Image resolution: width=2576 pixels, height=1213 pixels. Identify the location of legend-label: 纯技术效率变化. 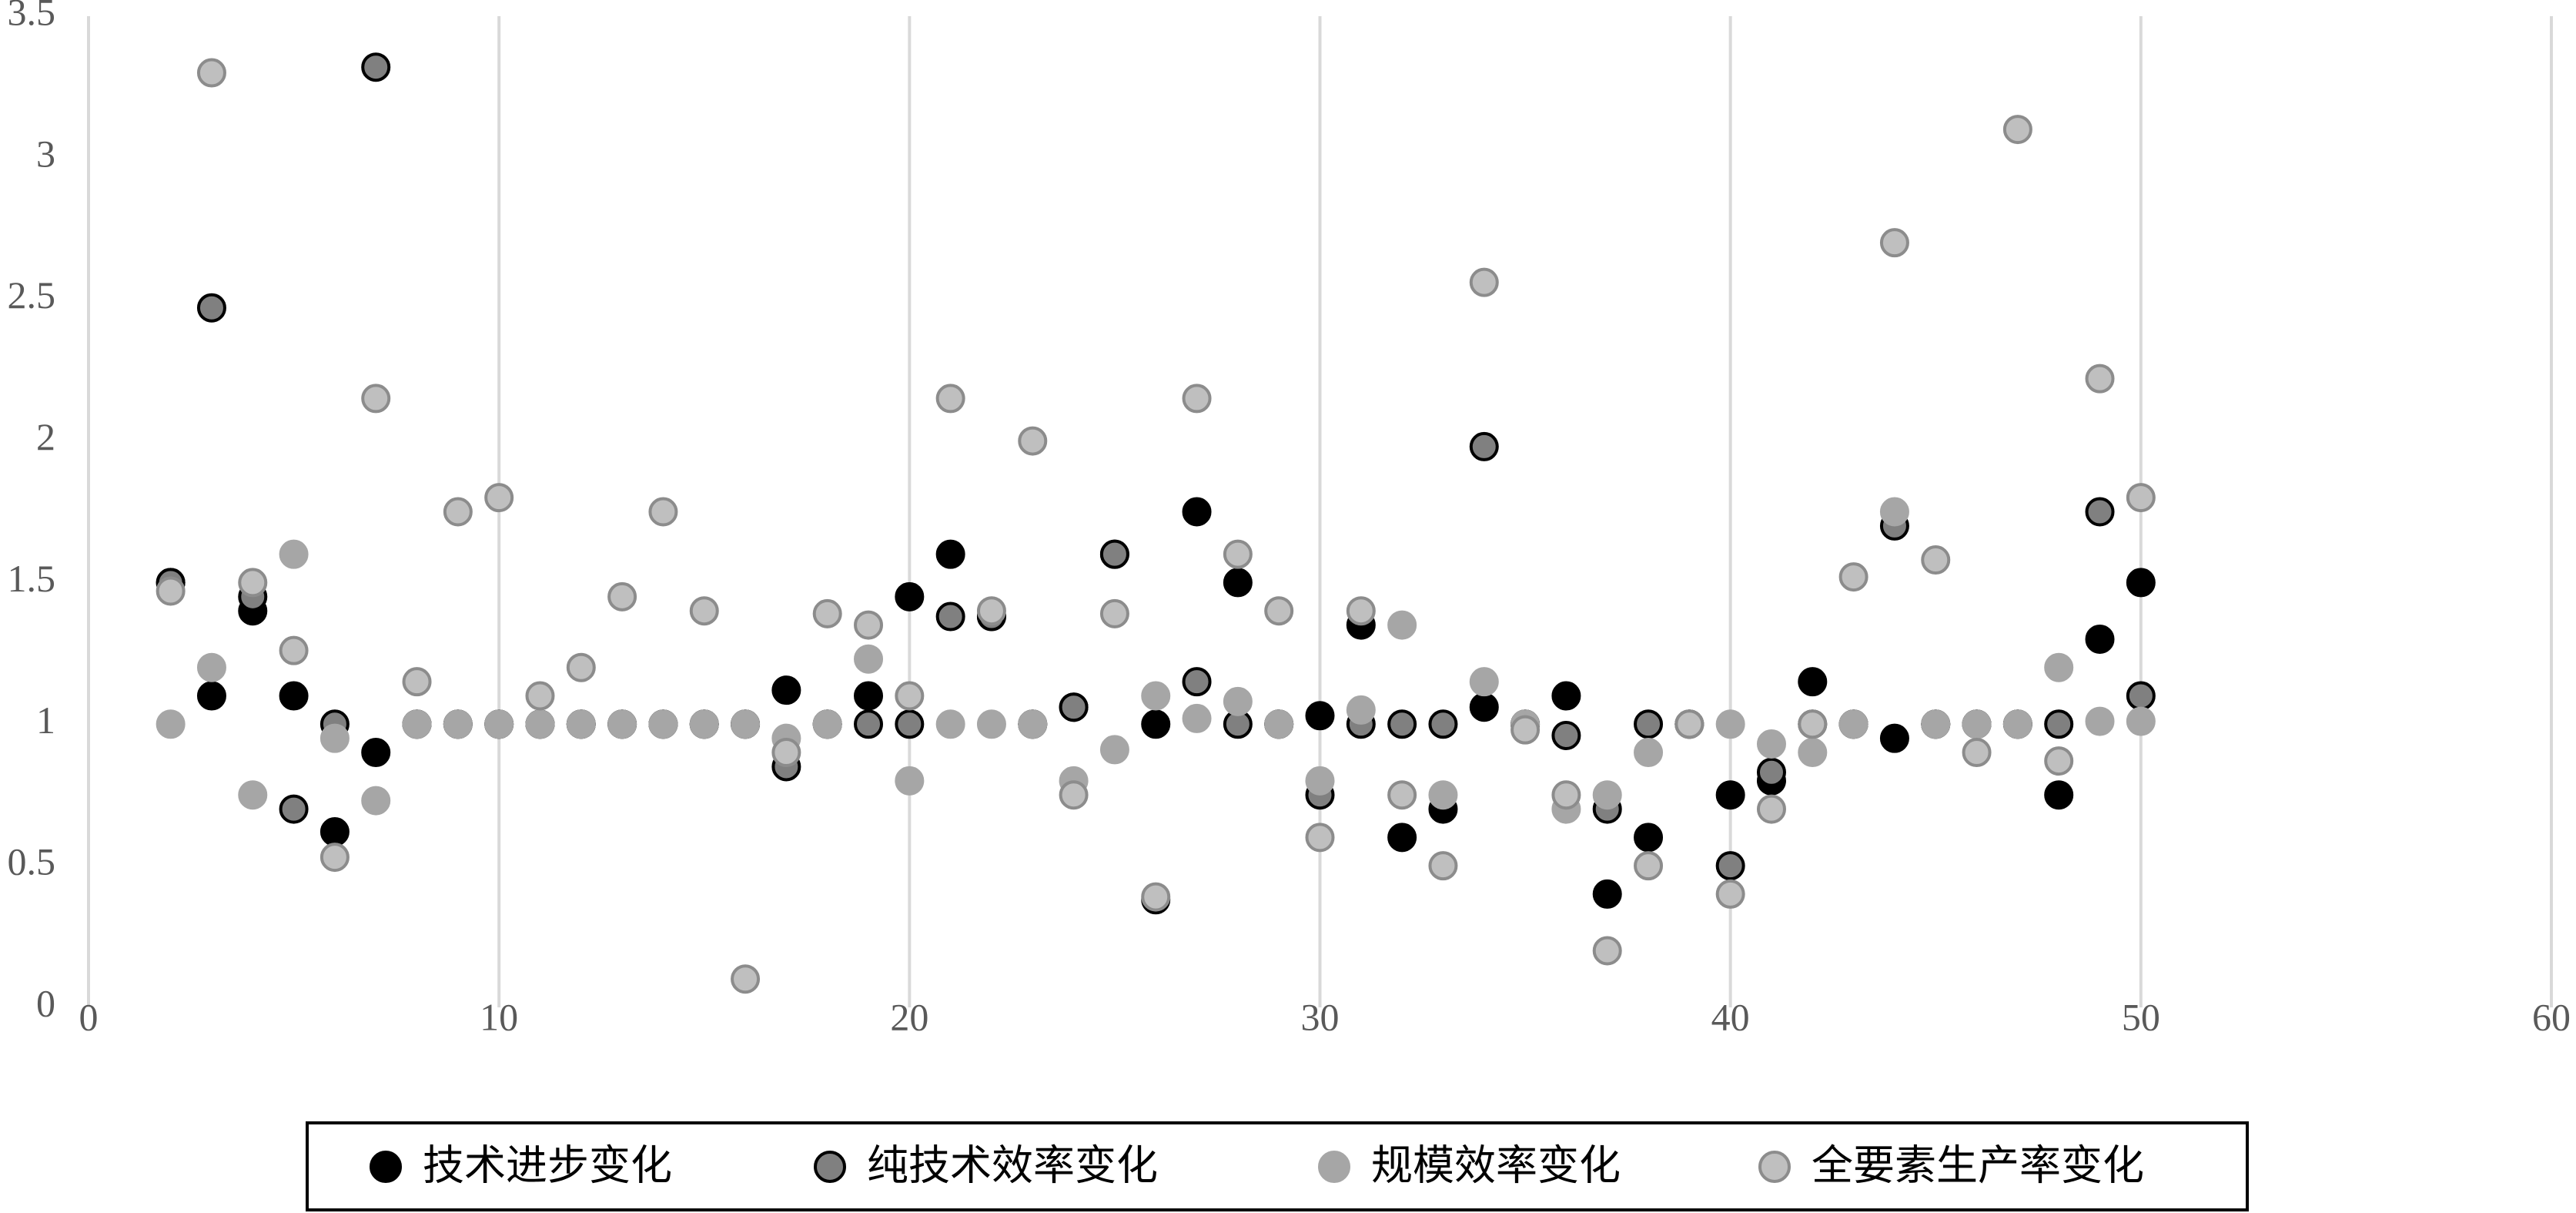
(1013, 1165).